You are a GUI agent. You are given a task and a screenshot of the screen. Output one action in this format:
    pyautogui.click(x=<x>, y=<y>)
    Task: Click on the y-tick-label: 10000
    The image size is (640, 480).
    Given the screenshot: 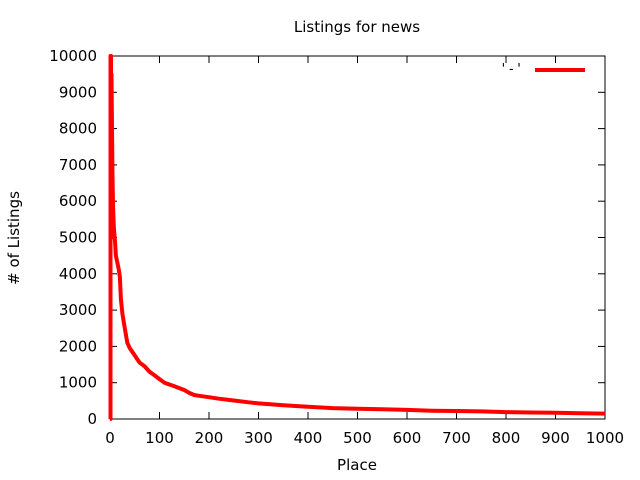 What is the action you would take?
    pyautogui.click(x=73, y=56)
    